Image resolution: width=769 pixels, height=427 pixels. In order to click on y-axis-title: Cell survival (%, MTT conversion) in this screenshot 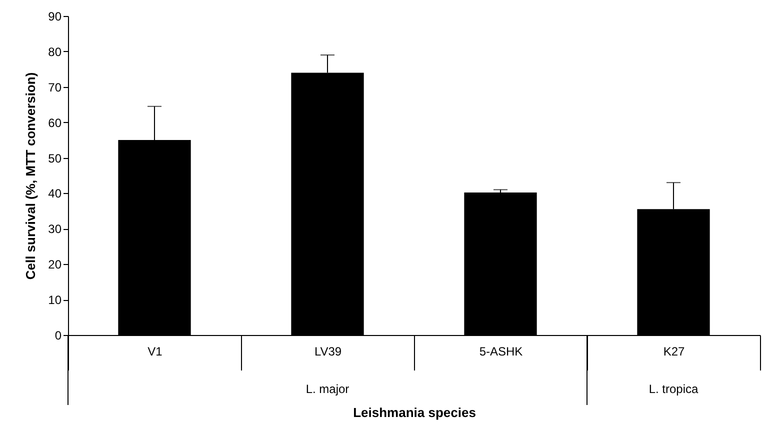, I will do `click(30, 176)`.